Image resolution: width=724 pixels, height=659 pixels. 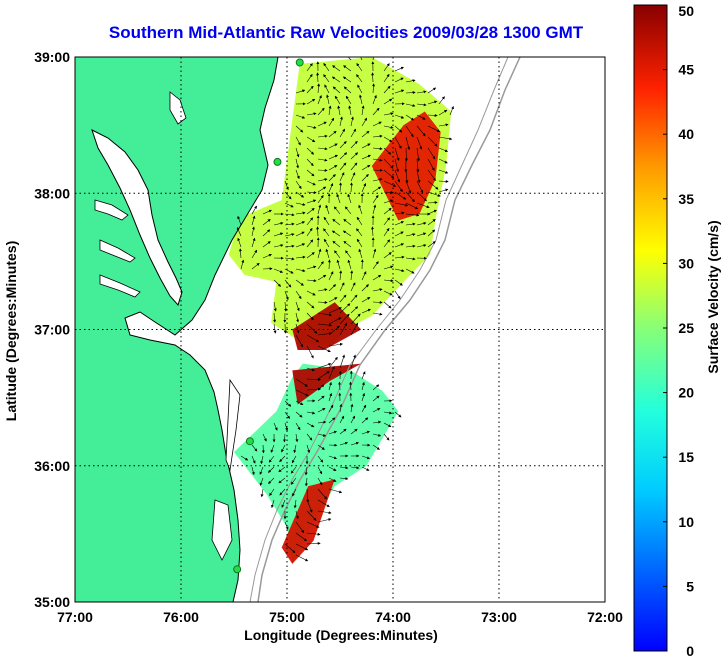 I want to click on rappahannock-river, so click(x=117, y=251).